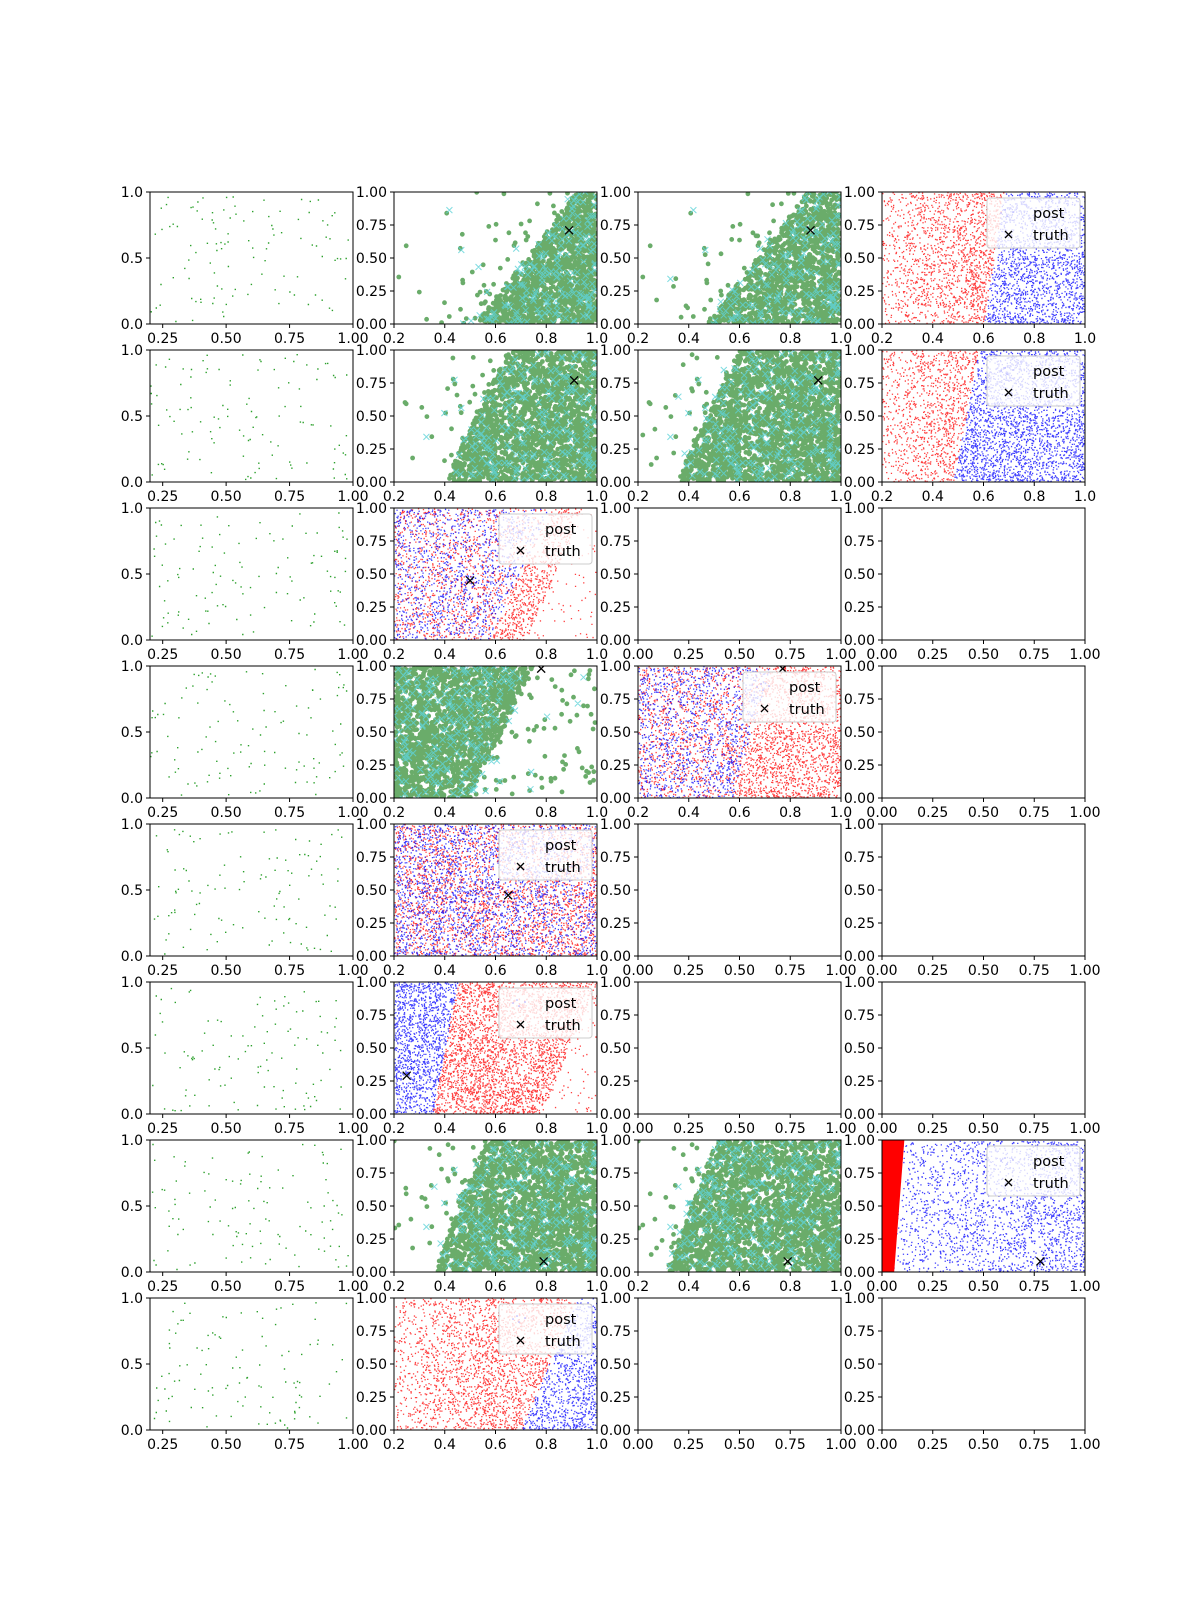  What do you see at coordinates (371, 226) in the screenshot?
I see `panel-r1-c2-ytick-label: 0.75` at bounding box center [371, 226].